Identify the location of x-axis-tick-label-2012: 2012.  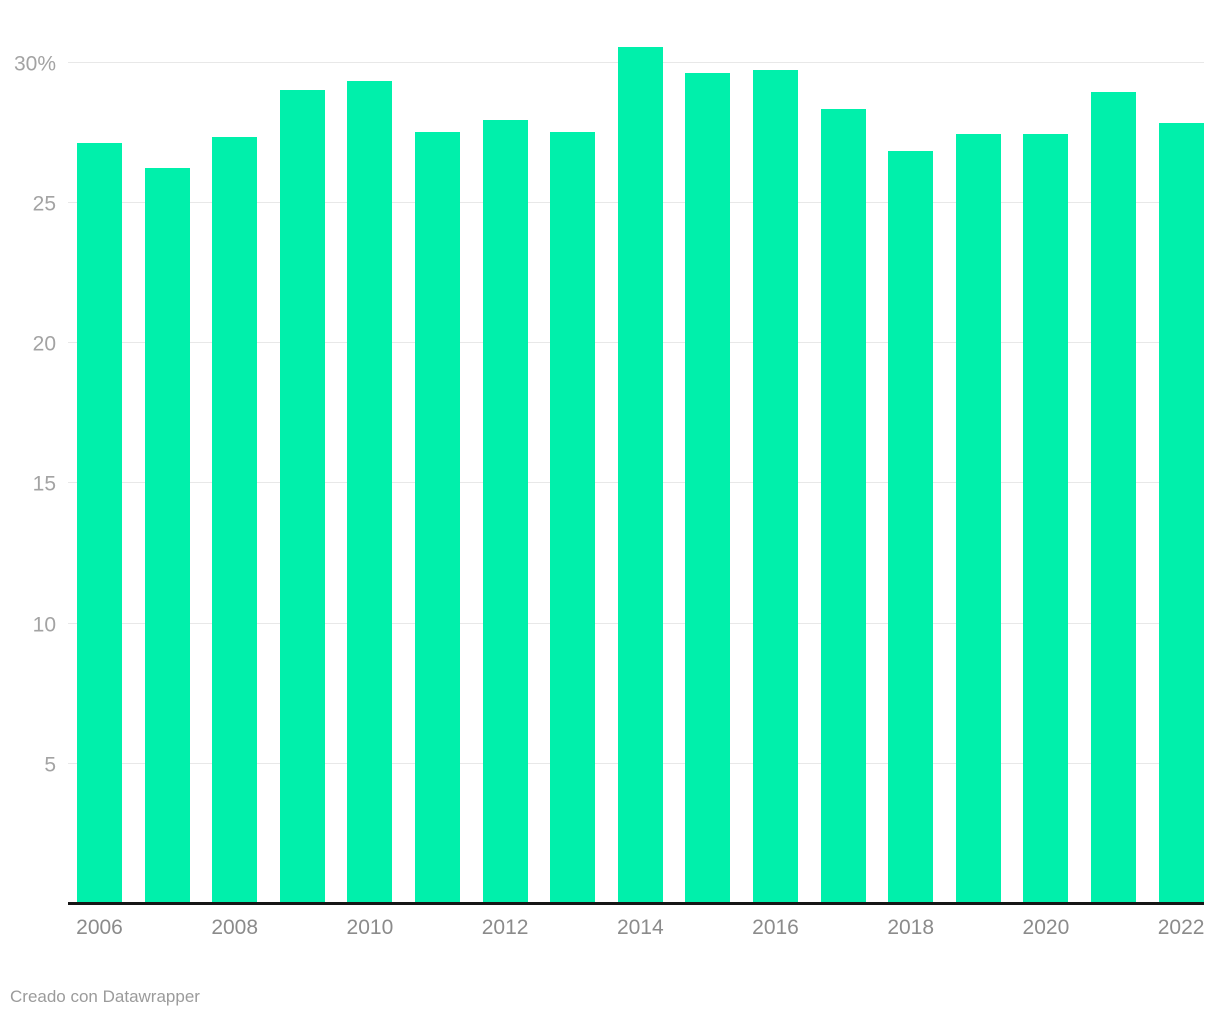
(505, 927).